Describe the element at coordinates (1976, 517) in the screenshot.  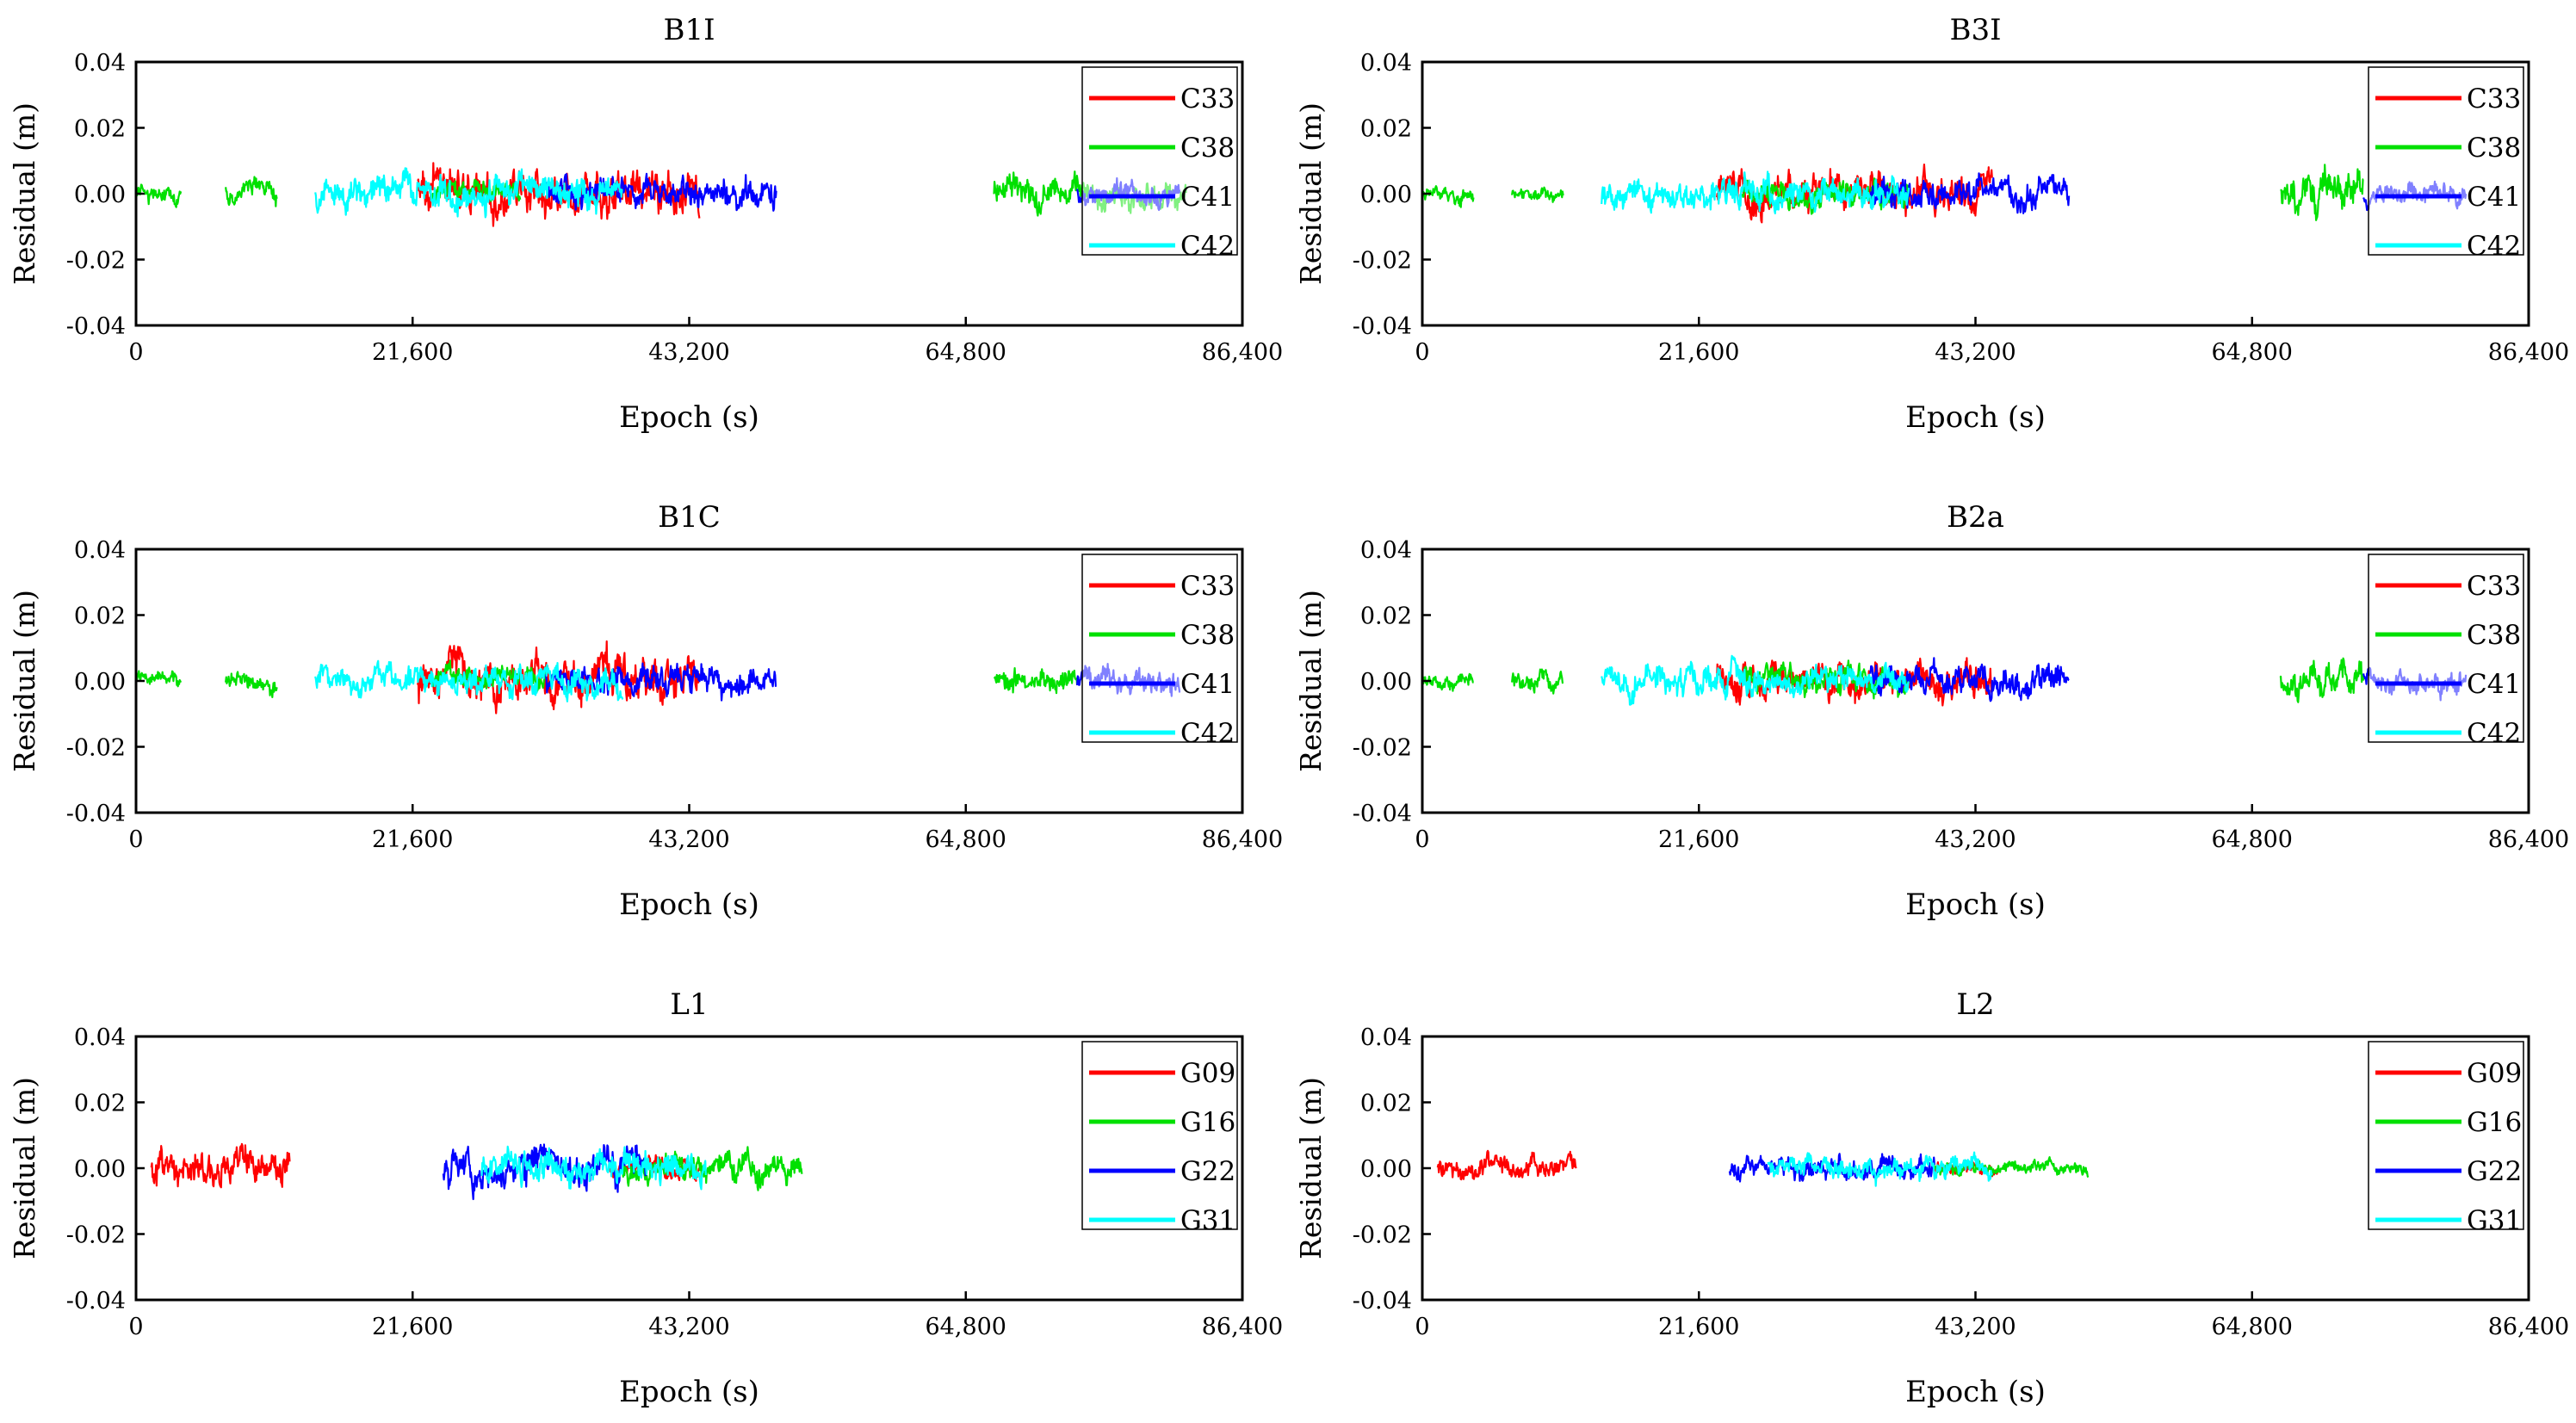
I see `chart-title: B2a` at that location.